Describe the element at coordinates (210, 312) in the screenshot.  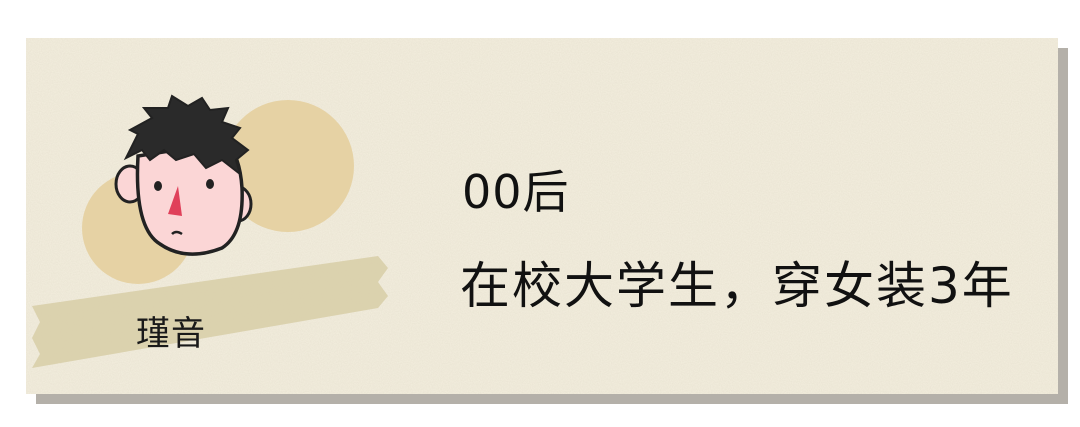
I see `tape-label` at that location.